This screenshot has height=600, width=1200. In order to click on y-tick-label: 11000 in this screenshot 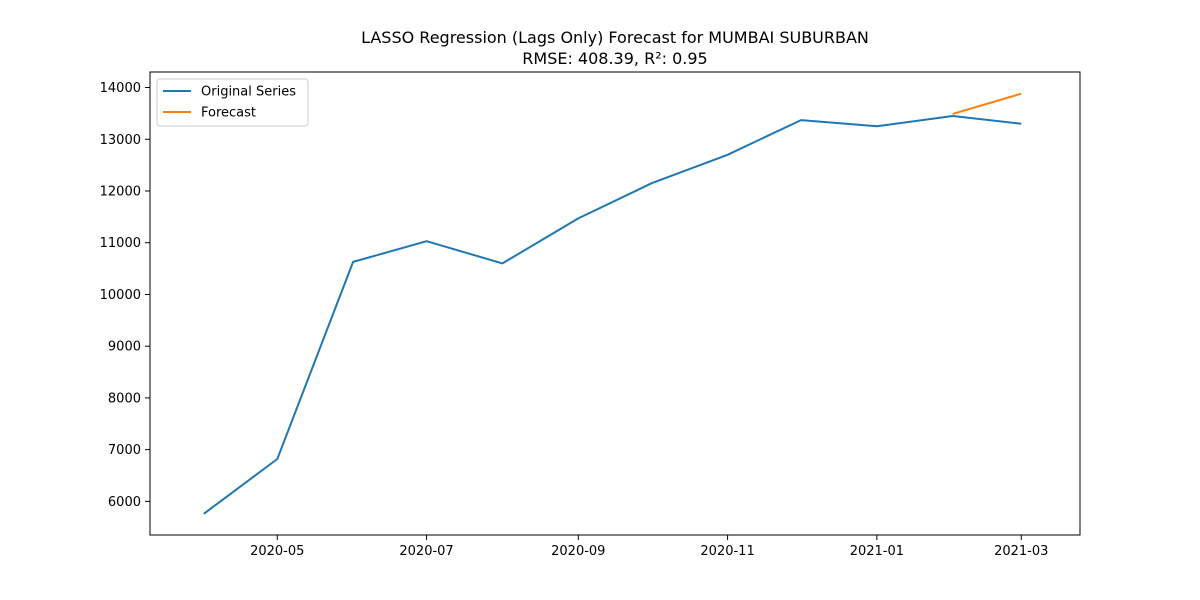, I will do `click(120, 243)`.